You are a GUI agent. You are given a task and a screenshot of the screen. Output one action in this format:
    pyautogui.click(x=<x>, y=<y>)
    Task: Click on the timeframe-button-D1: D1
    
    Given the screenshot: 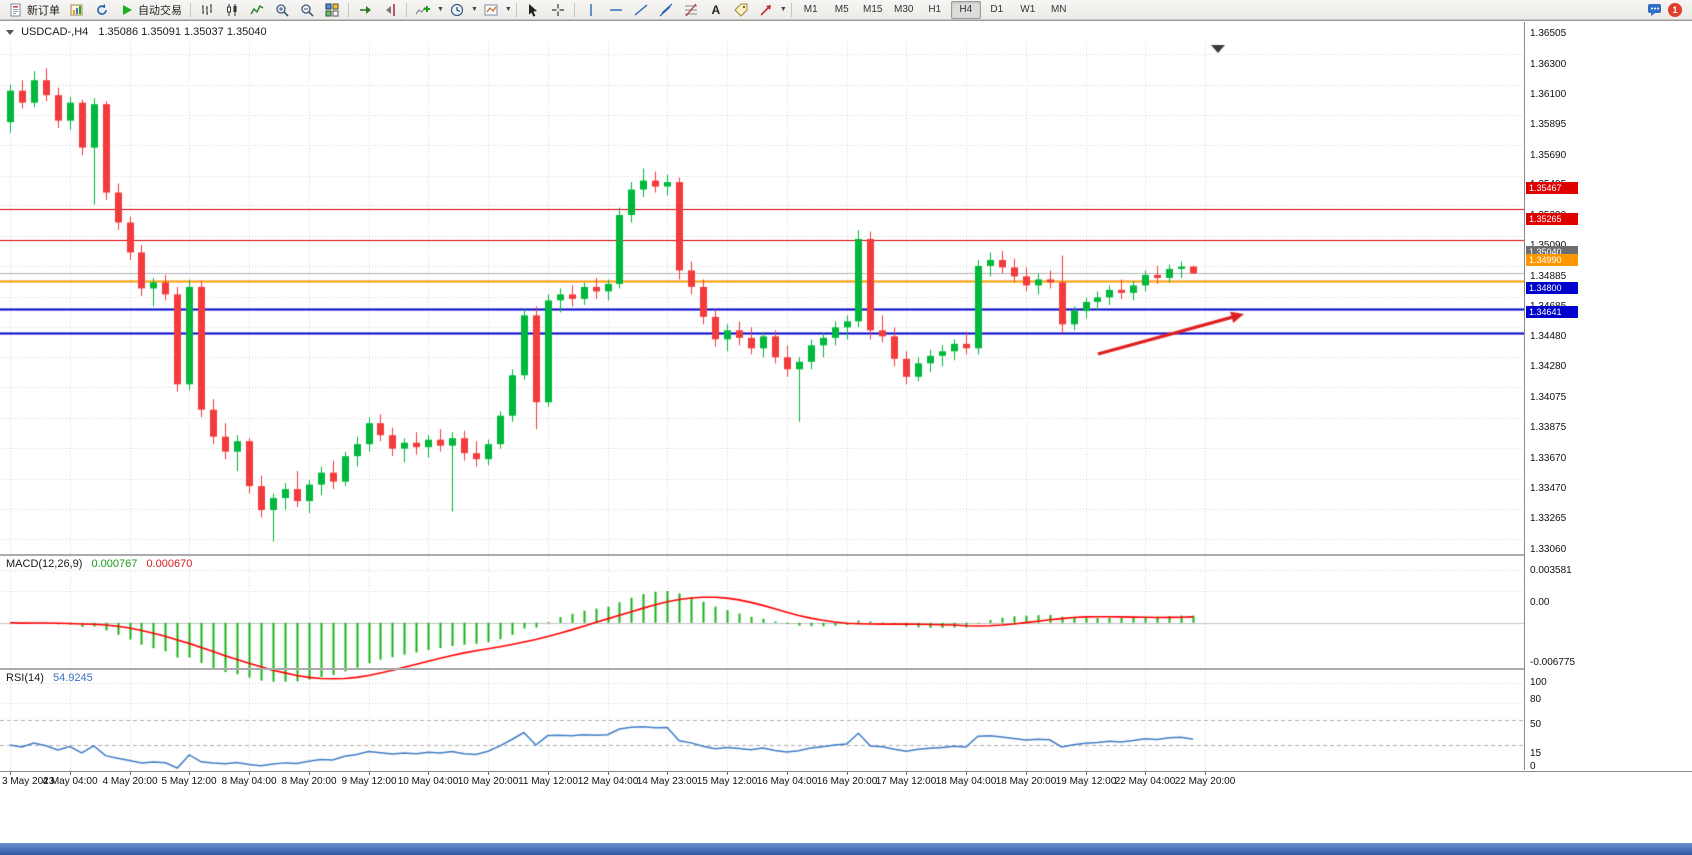 What is the action you would take?
    pyautogui.click(x=997, y=9)
    